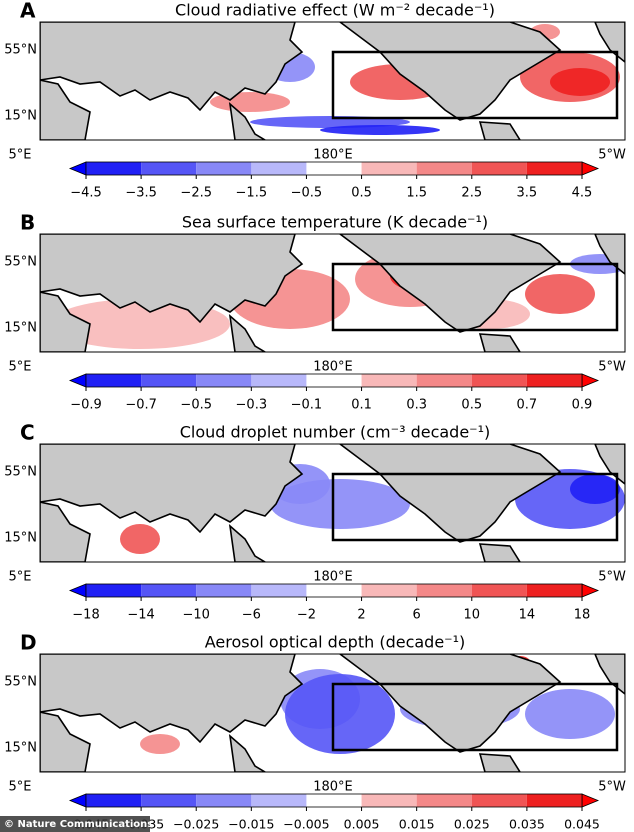 The height and width of the screenshot is (832, 634). Describe the element at coordinates (471, 193) in the screenshot. I see `colorbar-tick-label: 2.5` at that location.